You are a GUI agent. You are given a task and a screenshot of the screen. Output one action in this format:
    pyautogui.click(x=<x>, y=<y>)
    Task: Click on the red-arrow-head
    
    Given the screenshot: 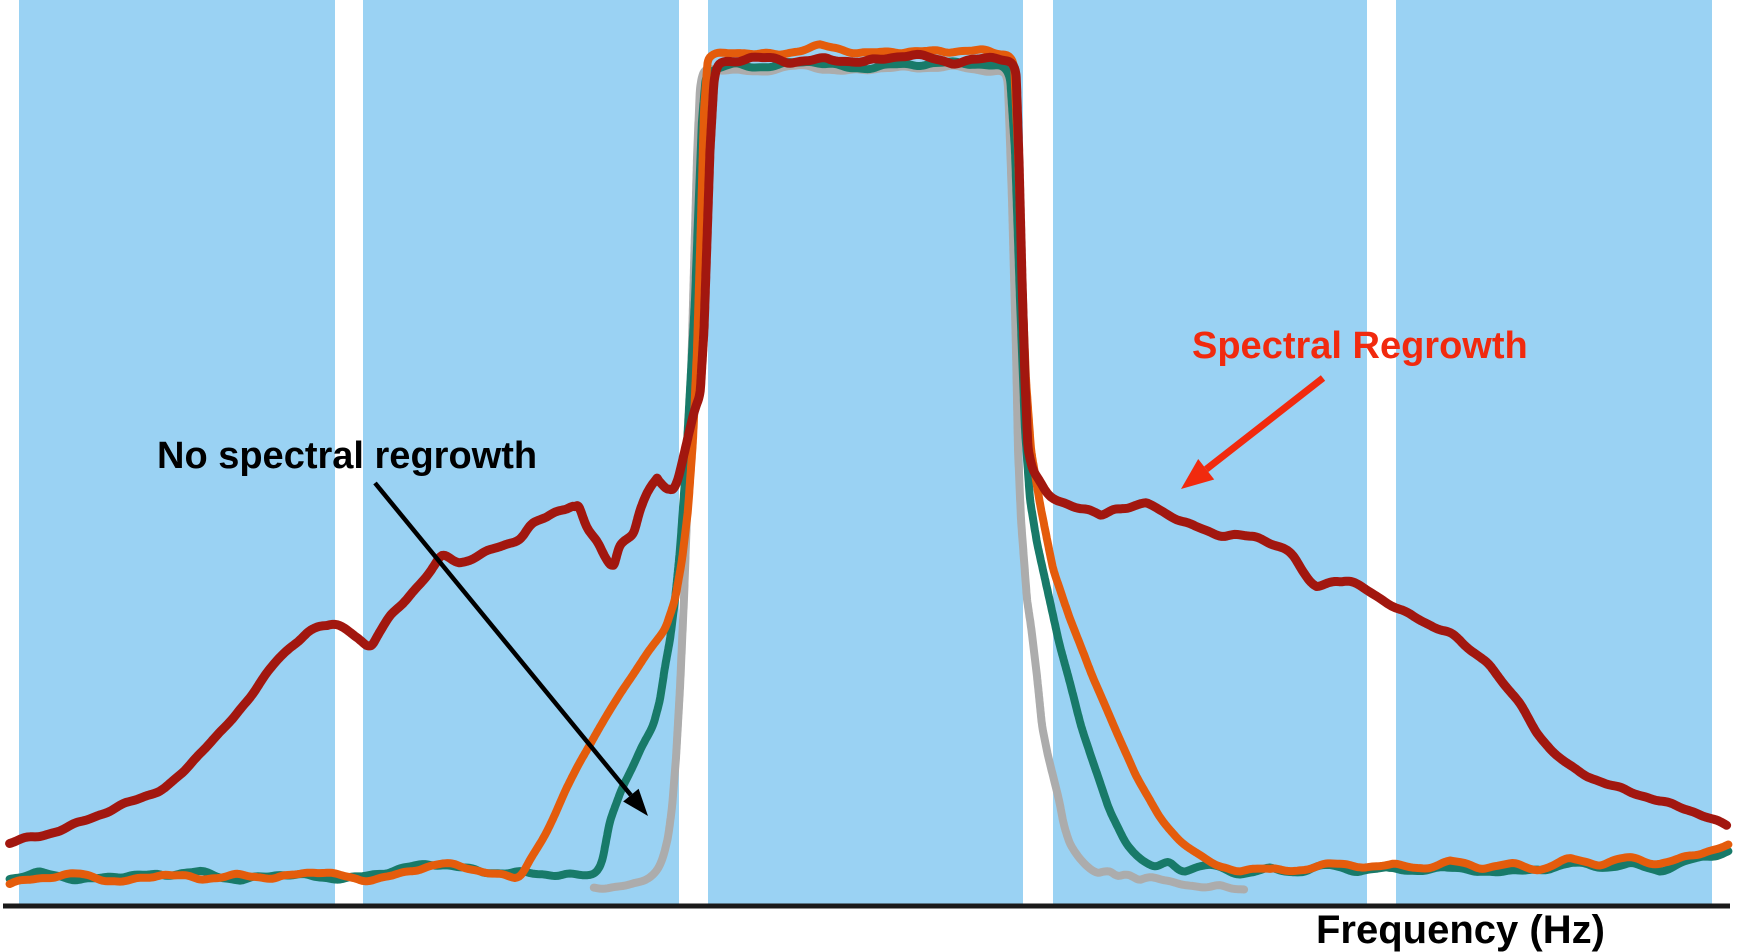 What is the action you would take?
    pyautogui.click(x=1198, y=474)
    